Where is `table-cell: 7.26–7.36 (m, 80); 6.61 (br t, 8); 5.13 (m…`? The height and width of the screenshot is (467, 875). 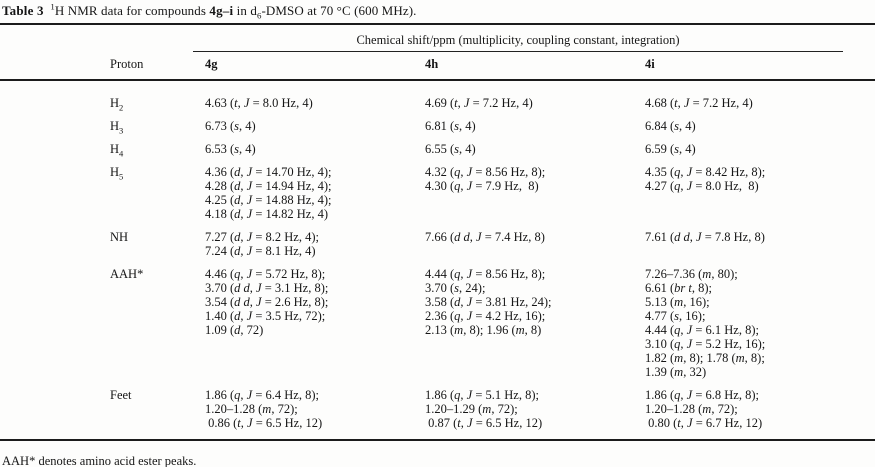
table-cell: 7.26–7.36 (m, 80); 6.61 (br t, 8); 5.13 (m… is located at coordinates (705, 323).